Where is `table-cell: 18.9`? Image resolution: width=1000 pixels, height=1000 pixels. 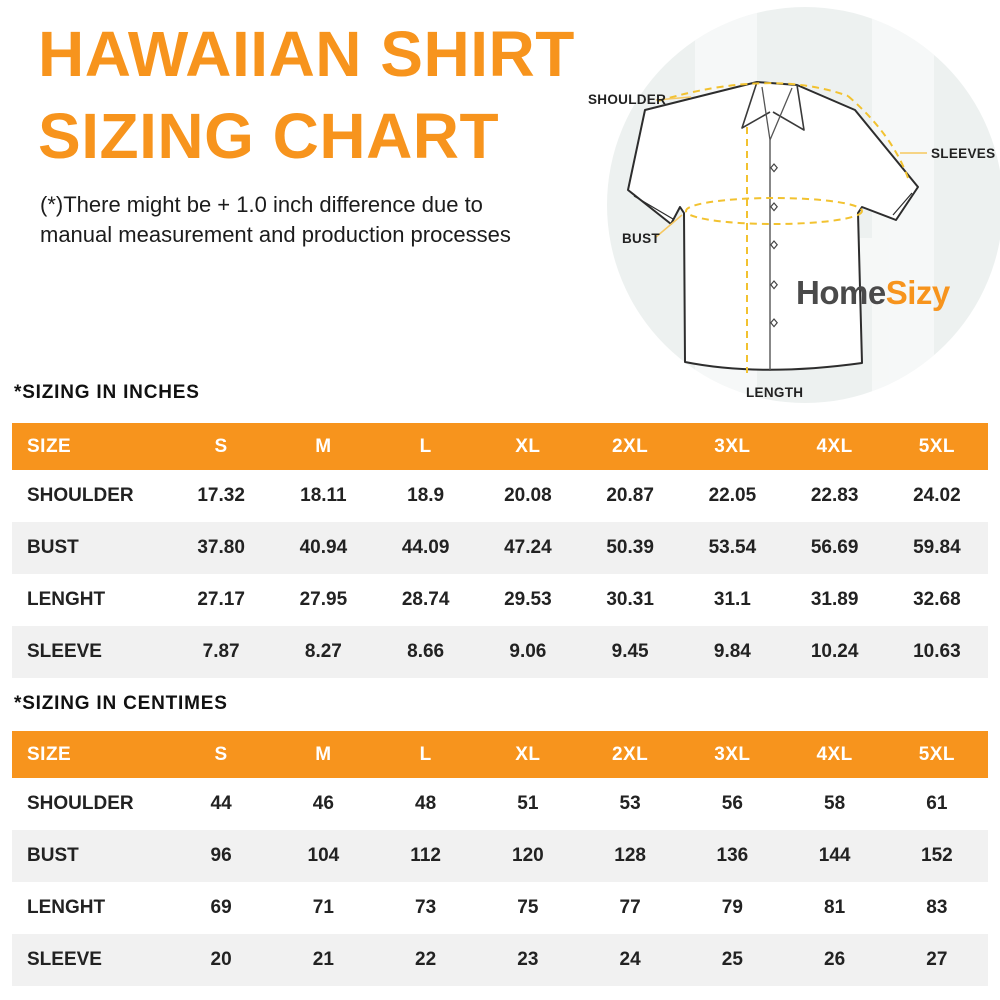 table-cell: 18.9 is located at coordinates (426, 495).